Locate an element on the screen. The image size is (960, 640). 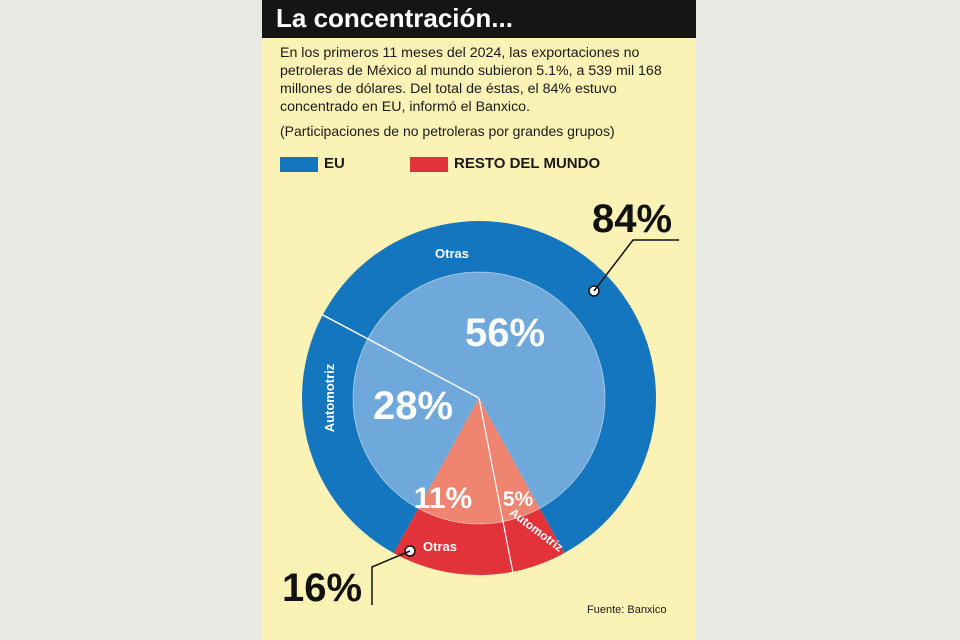
legend-swatch-eu is located at coordinates (299, 164).